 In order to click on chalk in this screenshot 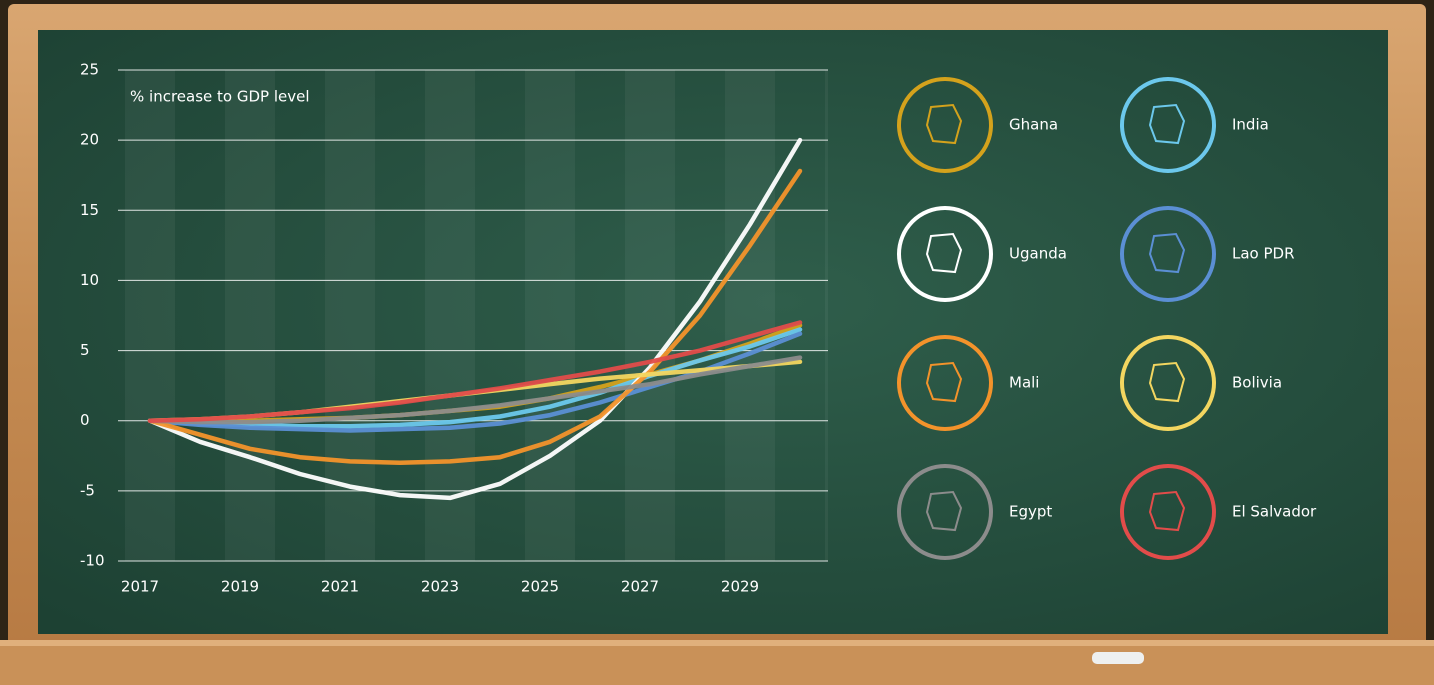, I will do `click(1118, 658)`.